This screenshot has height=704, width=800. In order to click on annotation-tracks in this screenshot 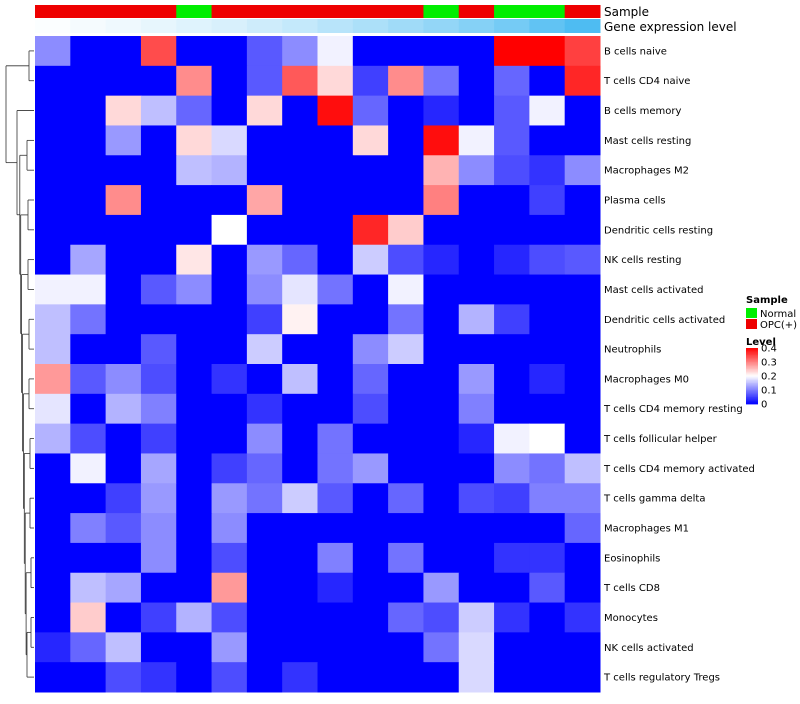, I will do `click(318, 19)`.